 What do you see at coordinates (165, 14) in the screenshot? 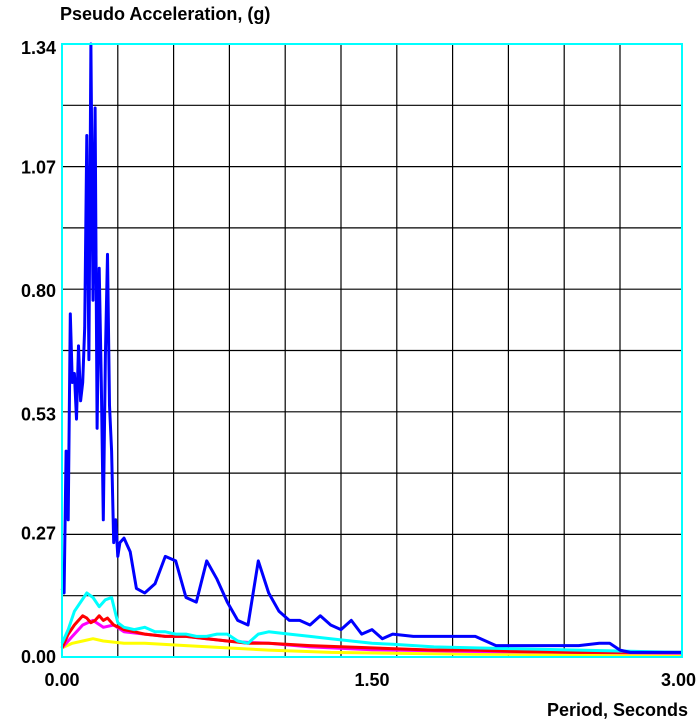
I see `y-axis-label: Pseudo Acceleration, (g)` at bounding box center [165, 14].